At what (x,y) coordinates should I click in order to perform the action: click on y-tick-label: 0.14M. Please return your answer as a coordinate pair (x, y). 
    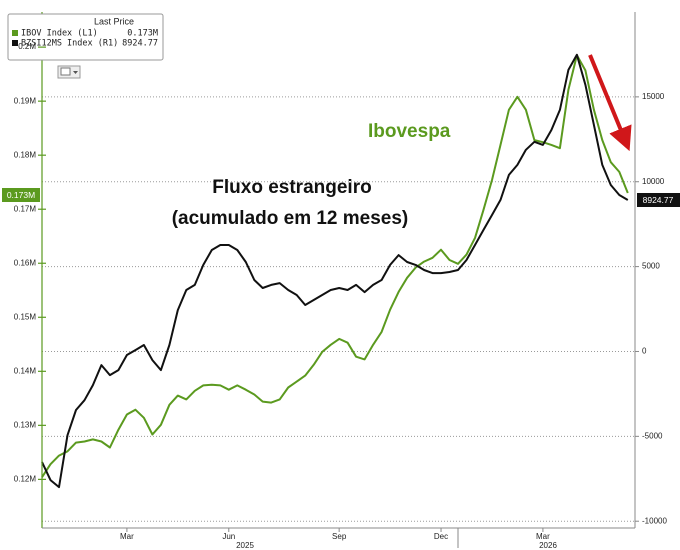
    Looking at the image, I should click on (25, 370).